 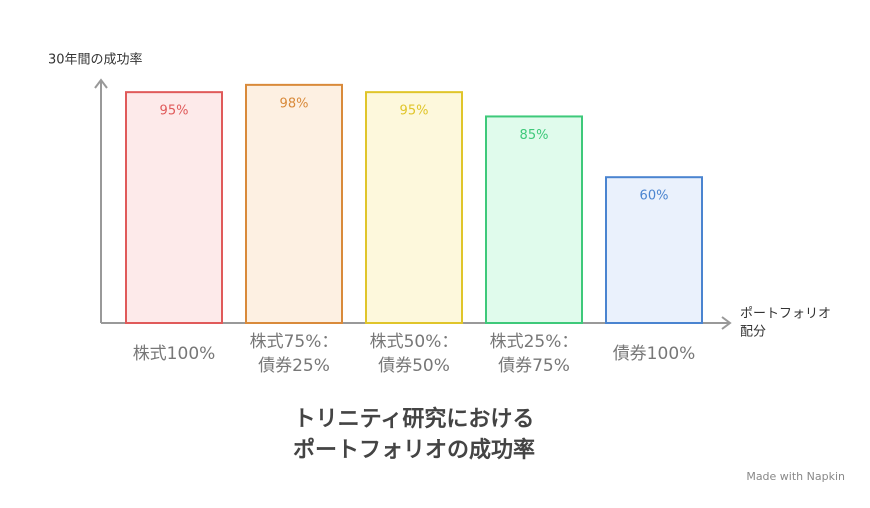 I want to click on x-tick-label: 債券50%, so click(x=414, y=366).